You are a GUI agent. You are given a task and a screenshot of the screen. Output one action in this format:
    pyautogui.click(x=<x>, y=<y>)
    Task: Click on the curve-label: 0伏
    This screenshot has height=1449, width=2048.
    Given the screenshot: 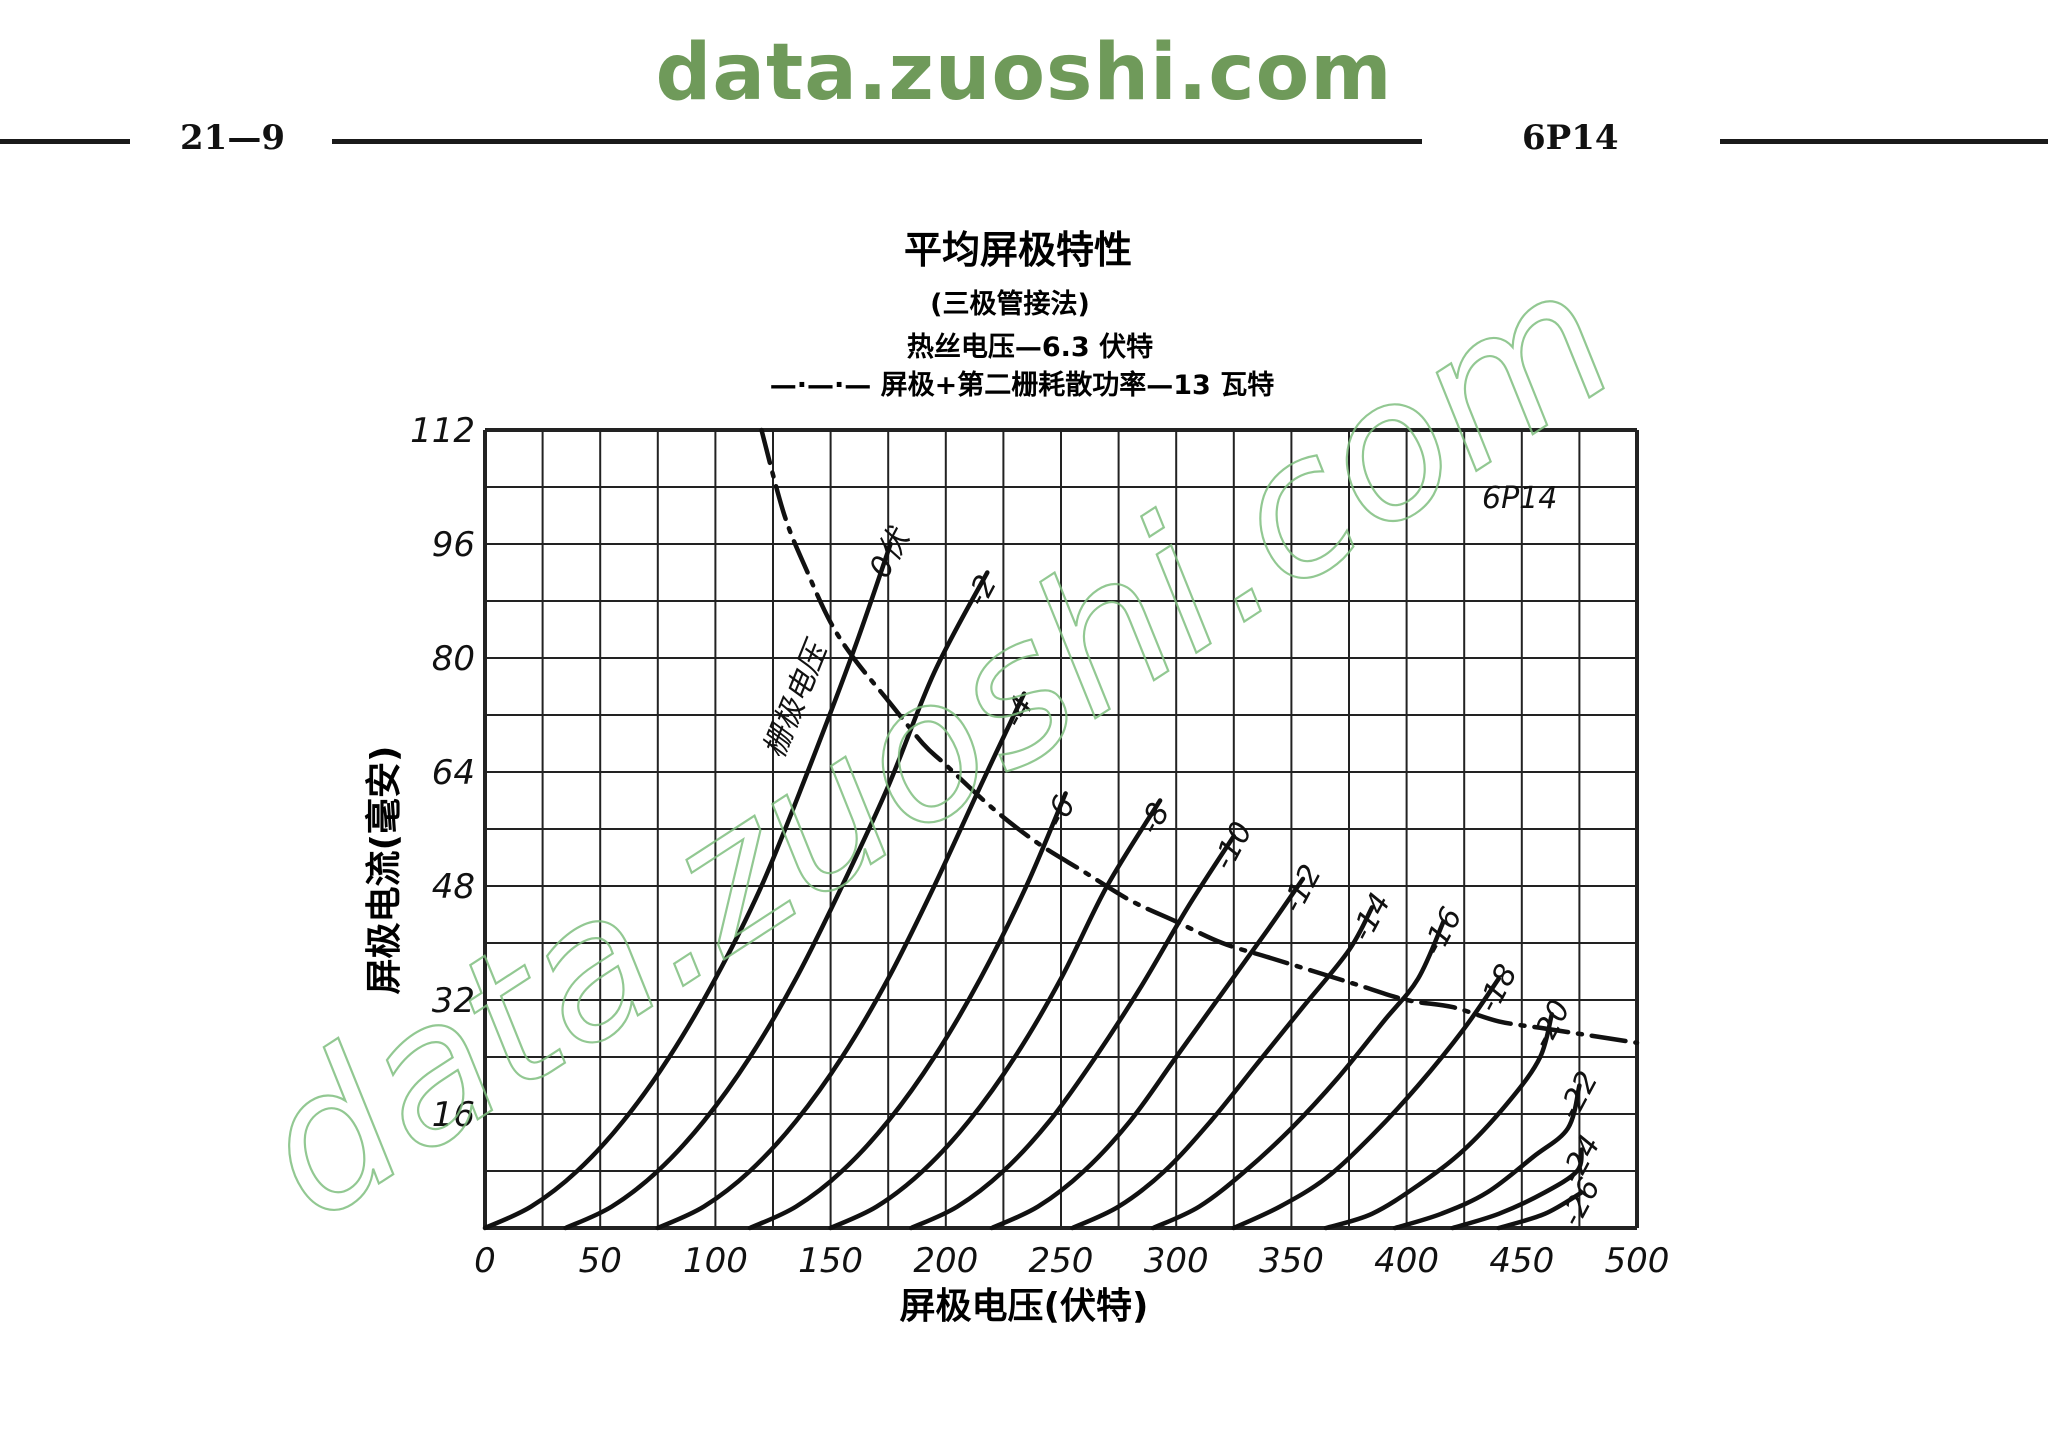 What is the action you would take?
    pyautogui.click(x=890, y=552)
    